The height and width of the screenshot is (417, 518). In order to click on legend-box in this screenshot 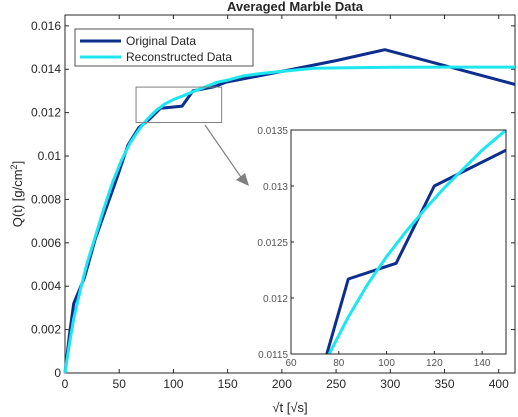, I will do `click(164, 47)`.